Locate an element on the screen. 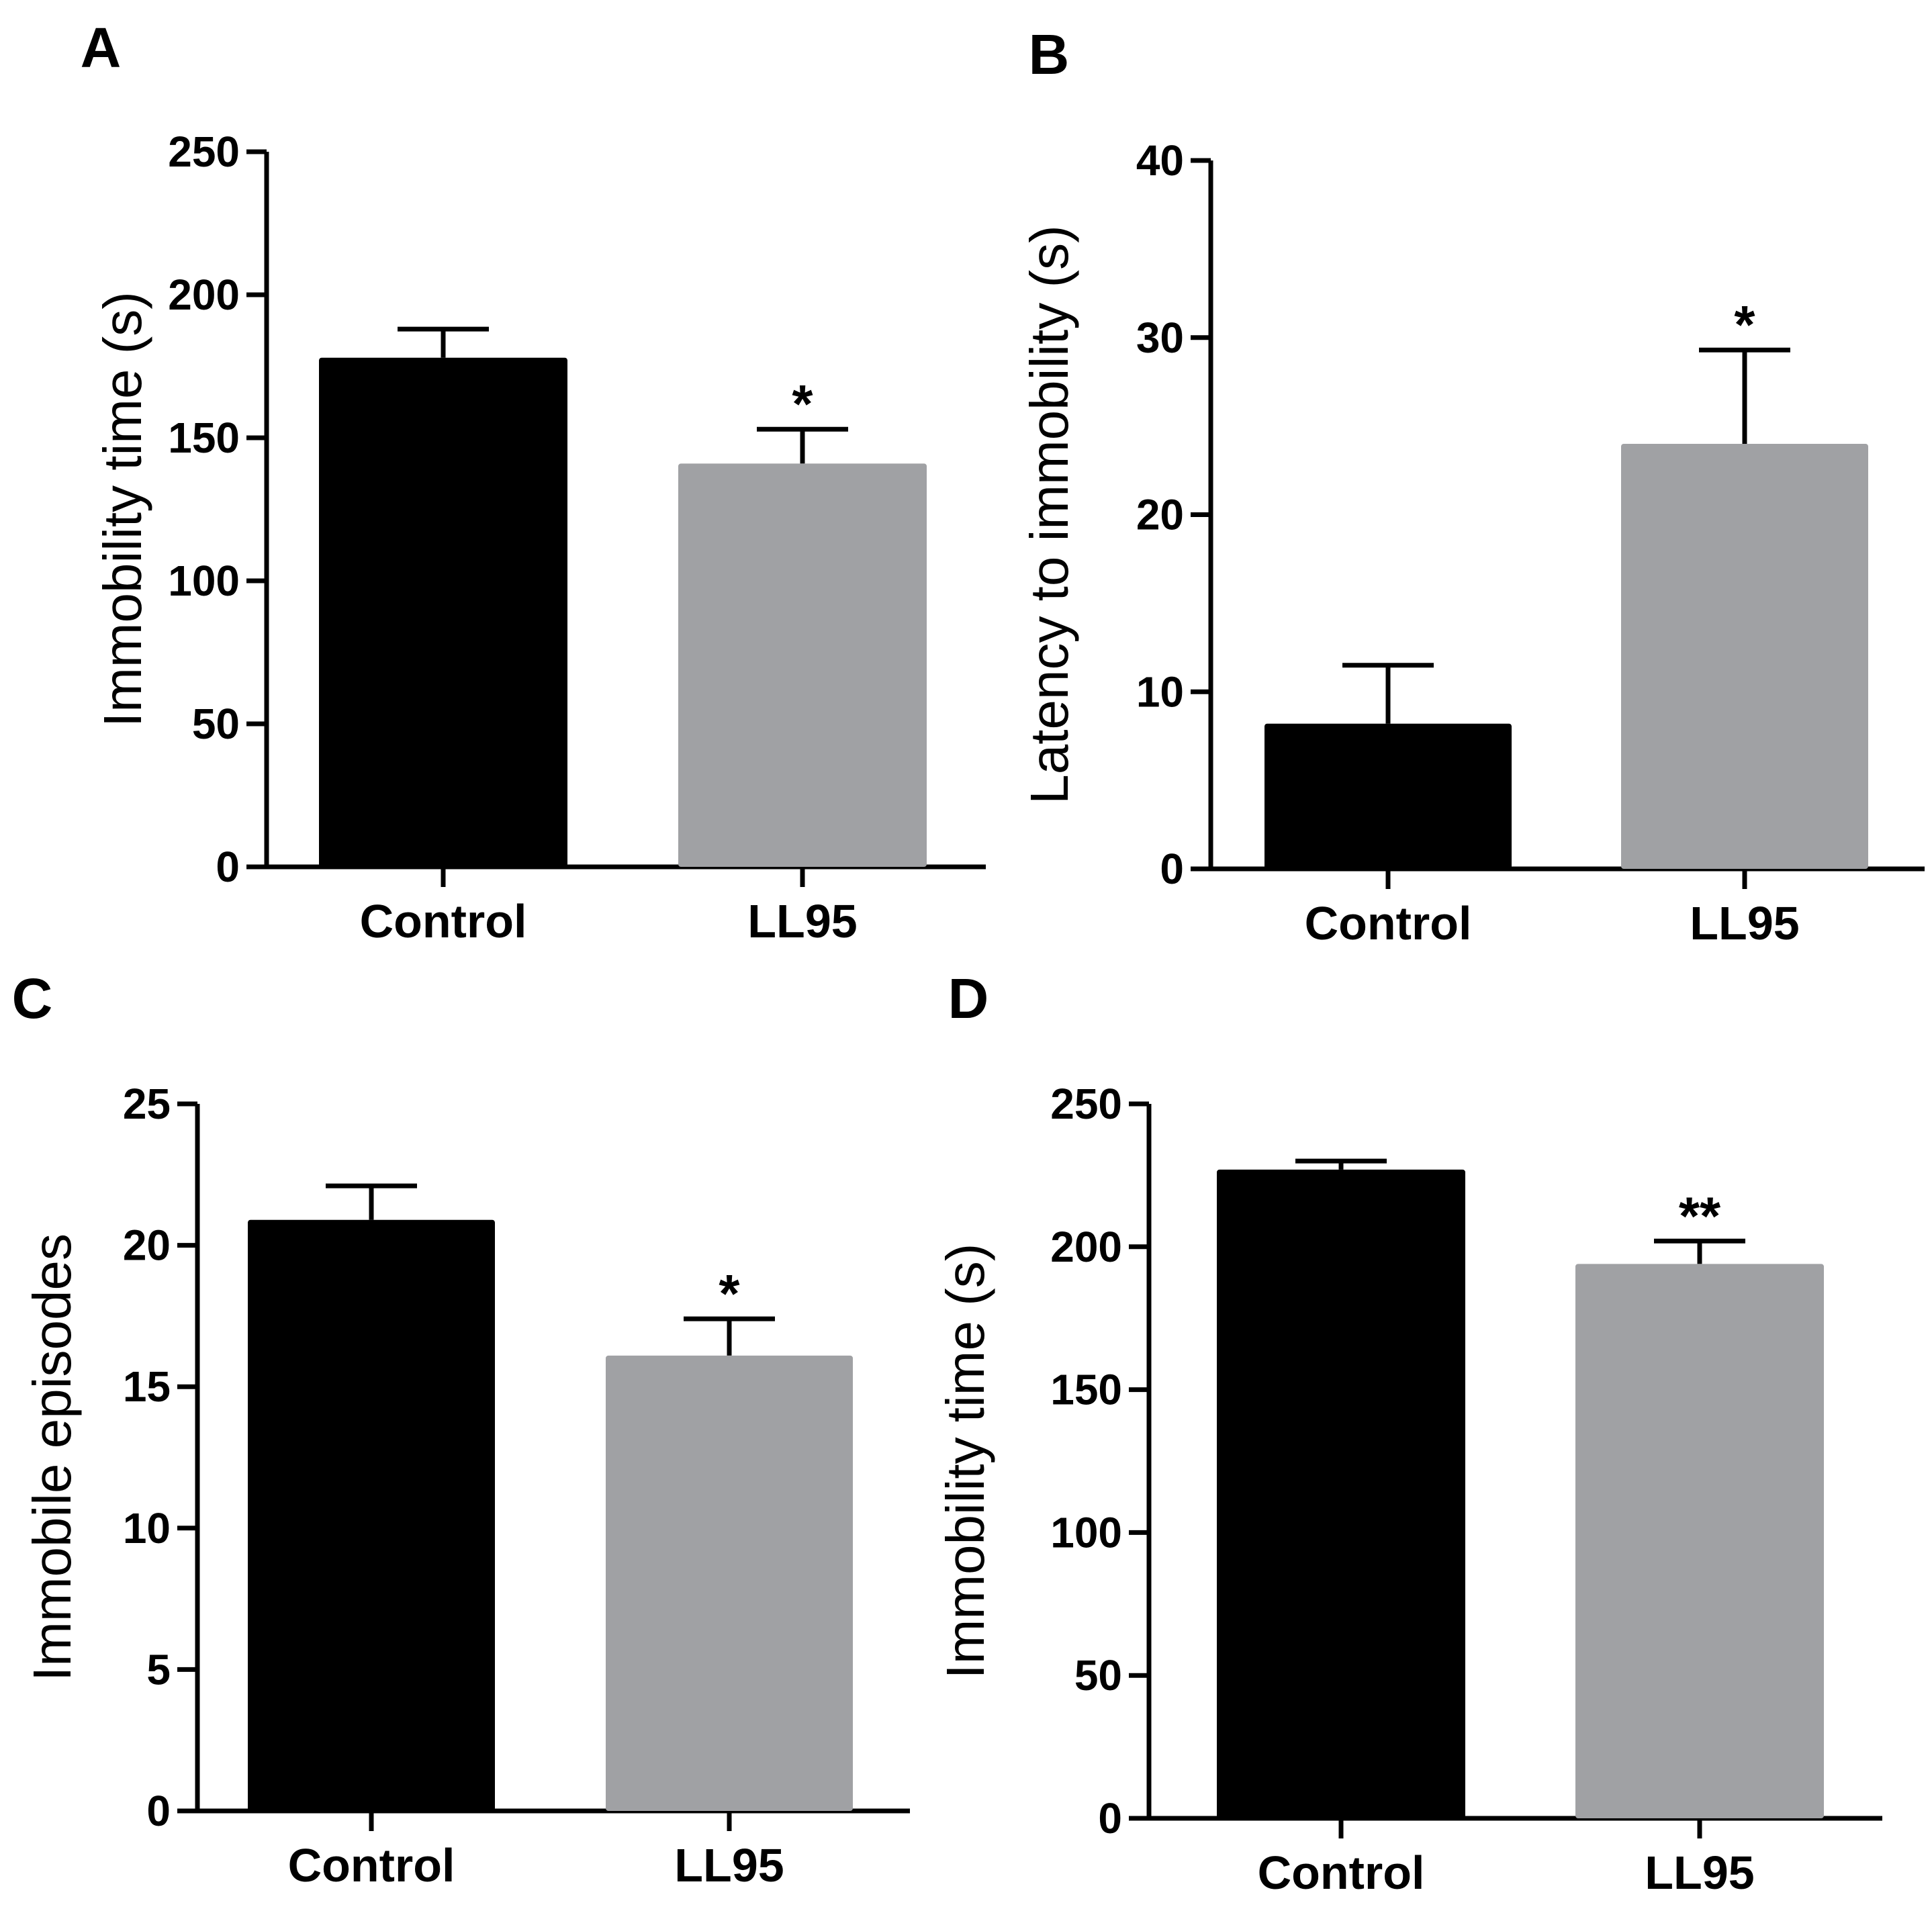  significance-marker: ** is located at coordinates (1700, 1216).